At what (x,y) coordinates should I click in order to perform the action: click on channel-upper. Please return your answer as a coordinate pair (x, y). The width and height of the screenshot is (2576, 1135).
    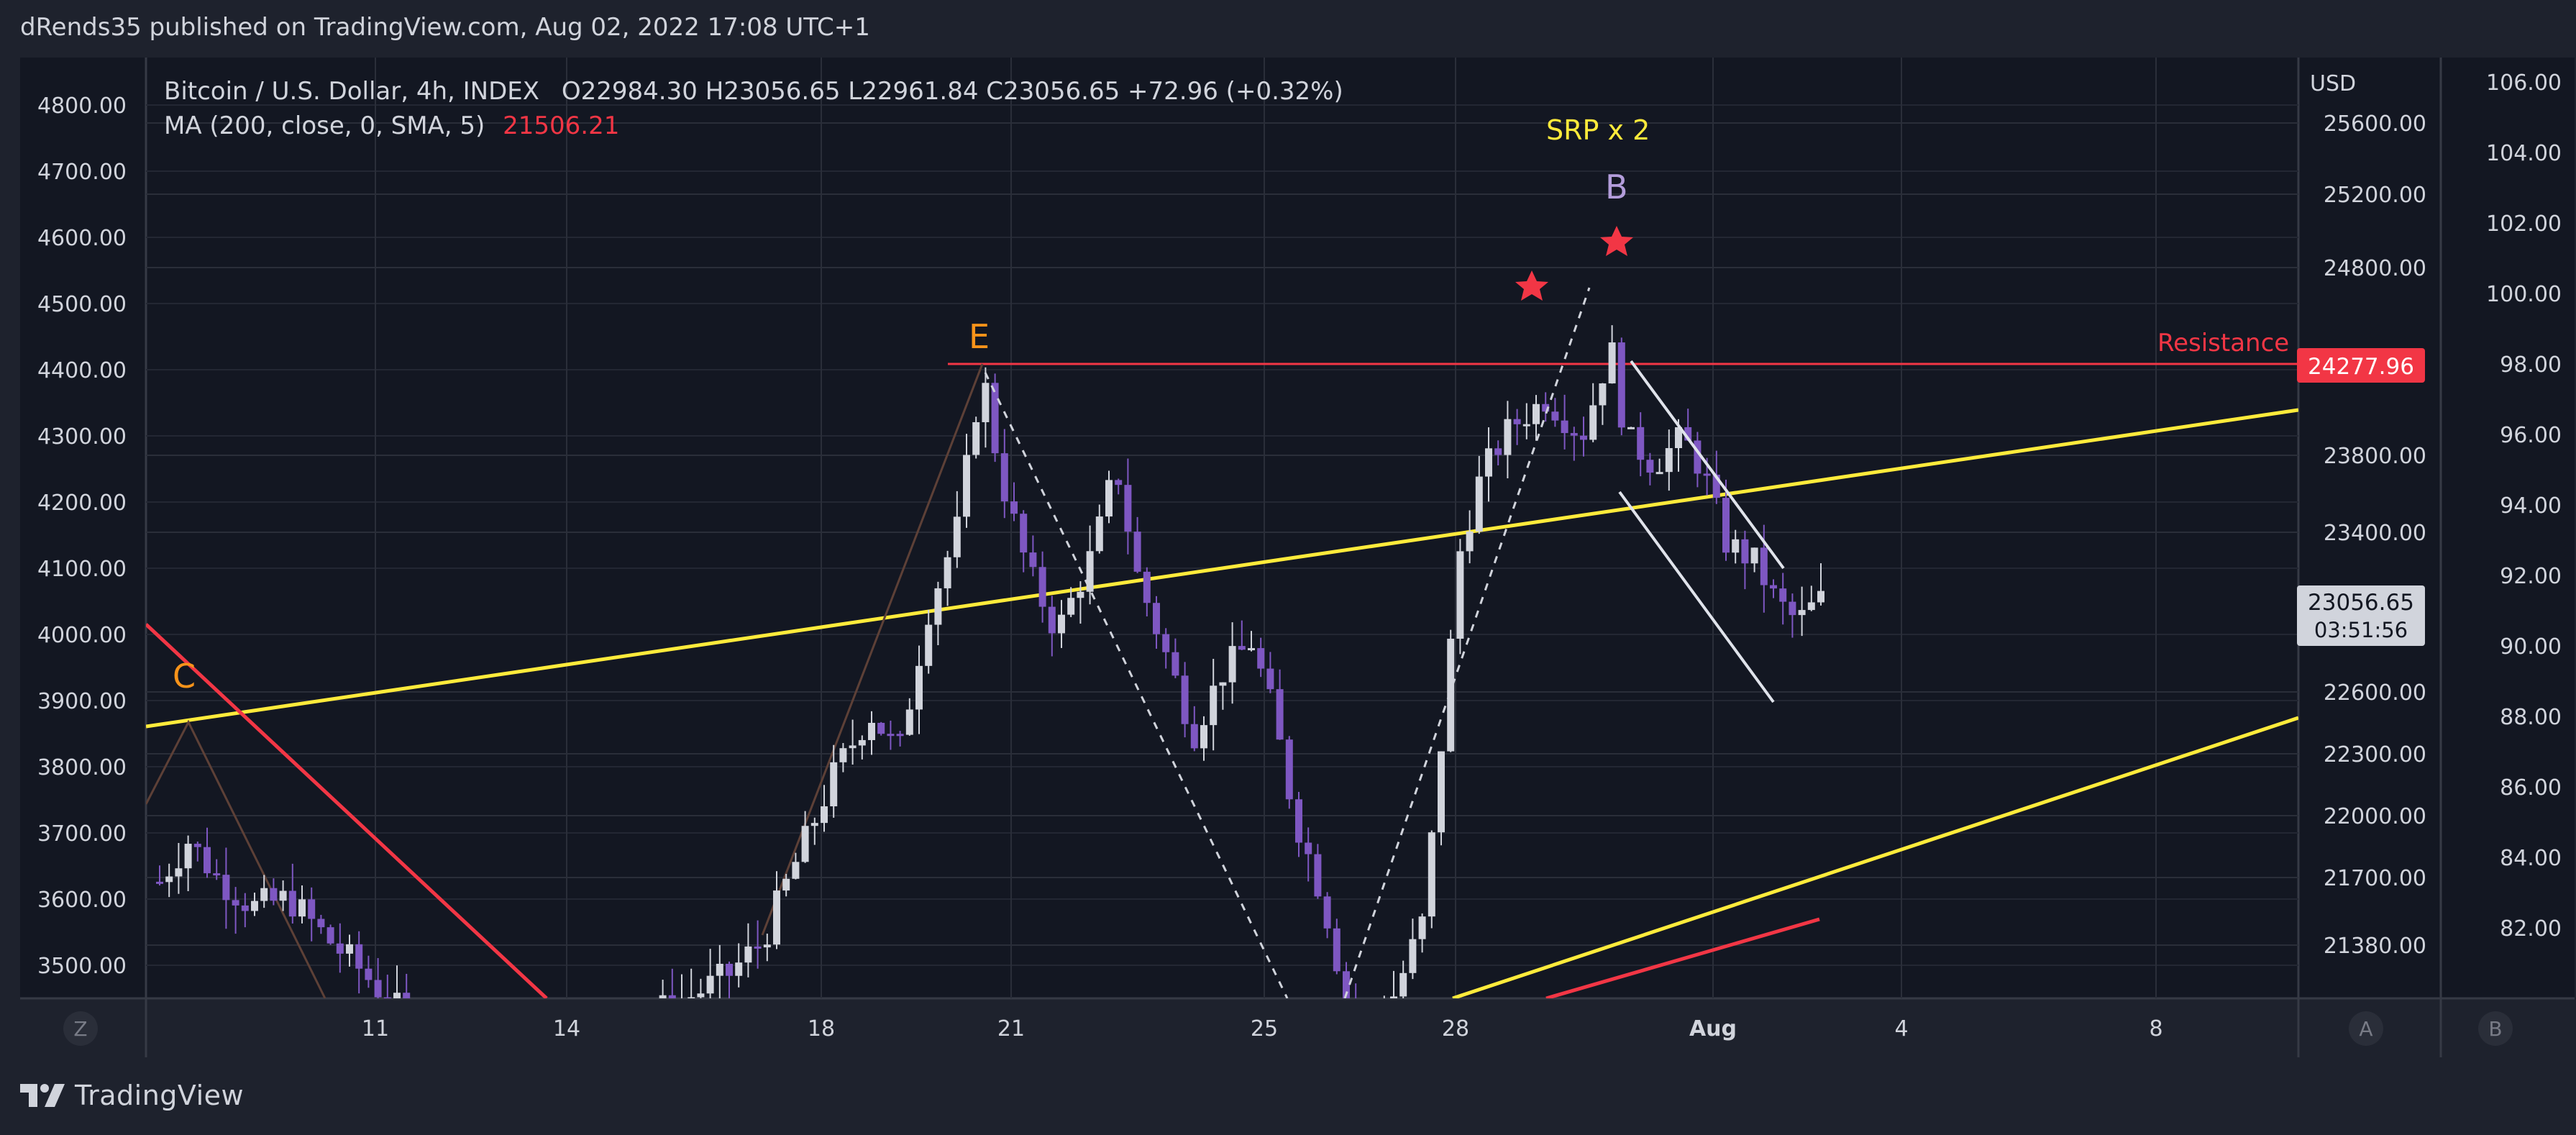
    Looking at the image, I should click on (1707, 465).